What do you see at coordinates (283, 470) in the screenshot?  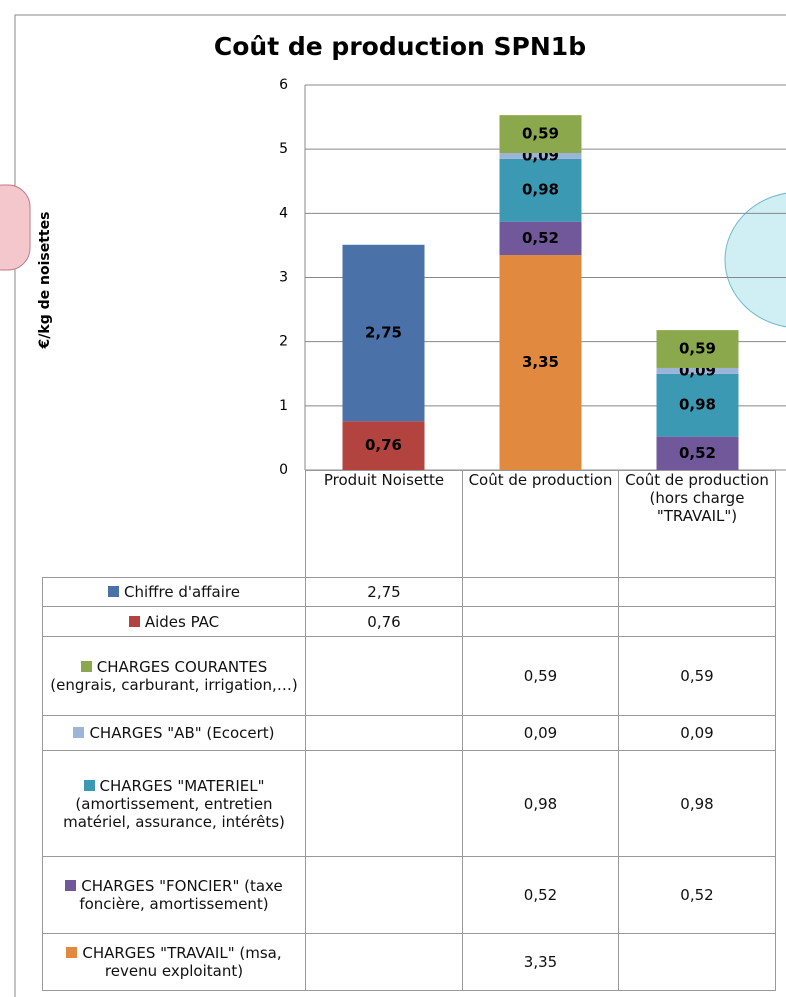 I see `y-tick-label: 0` at bounding box center [283, 470].